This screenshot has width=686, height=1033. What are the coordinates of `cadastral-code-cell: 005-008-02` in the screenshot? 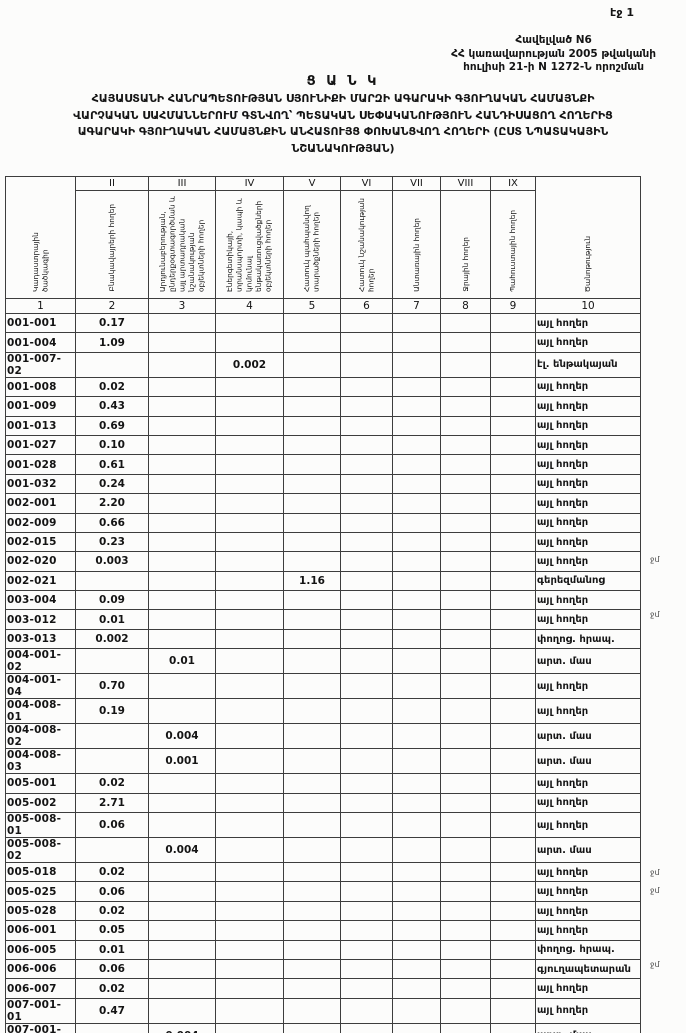 It's located at (40, 850).